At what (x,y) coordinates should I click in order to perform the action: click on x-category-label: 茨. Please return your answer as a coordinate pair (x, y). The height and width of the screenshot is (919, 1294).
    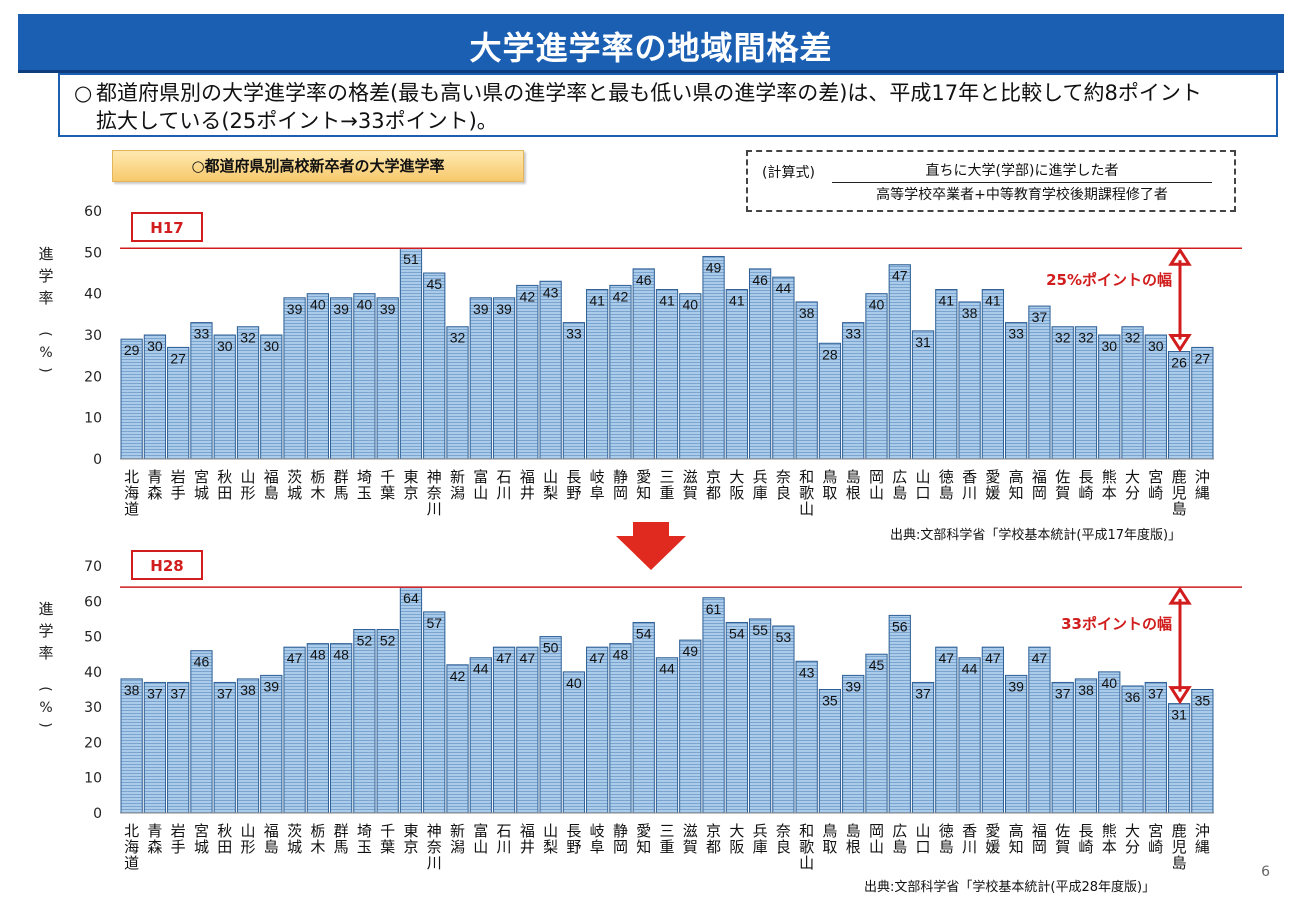
    Looking at the image, I should click on (294, 831).